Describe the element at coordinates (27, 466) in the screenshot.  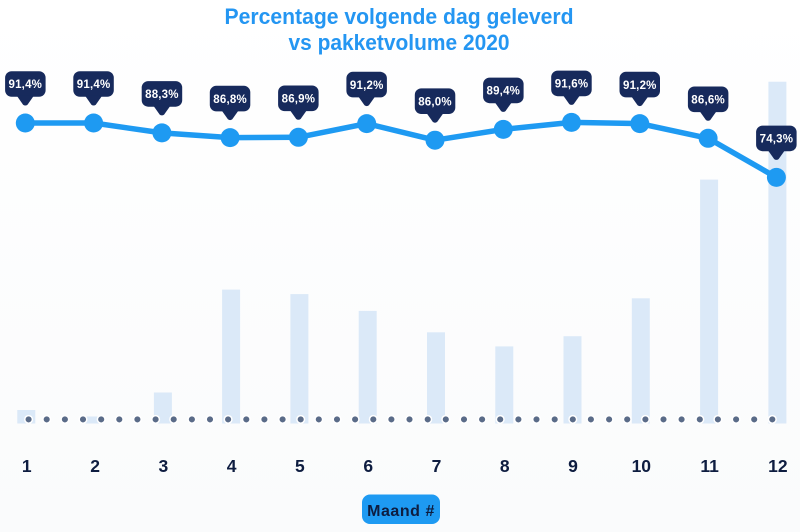
I see `svg-text: 1` at that location.